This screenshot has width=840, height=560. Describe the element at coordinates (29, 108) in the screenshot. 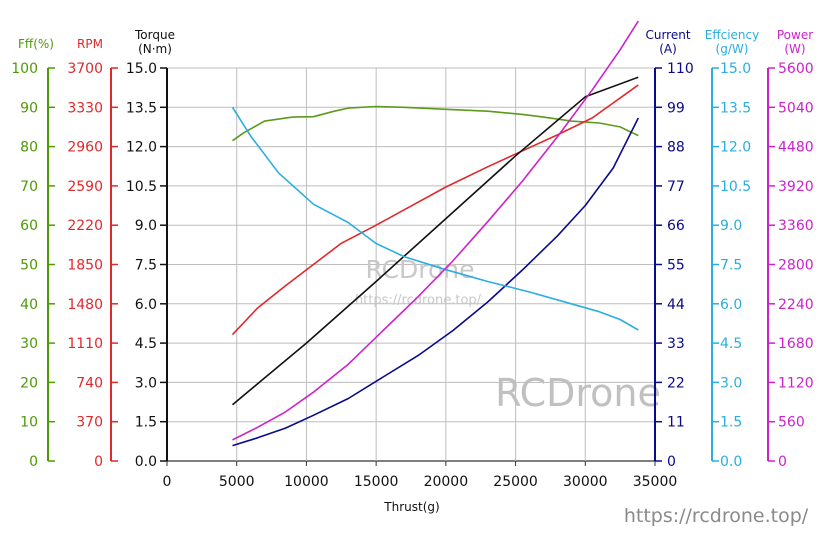

I see `eff-tick-label: 90` at that location.